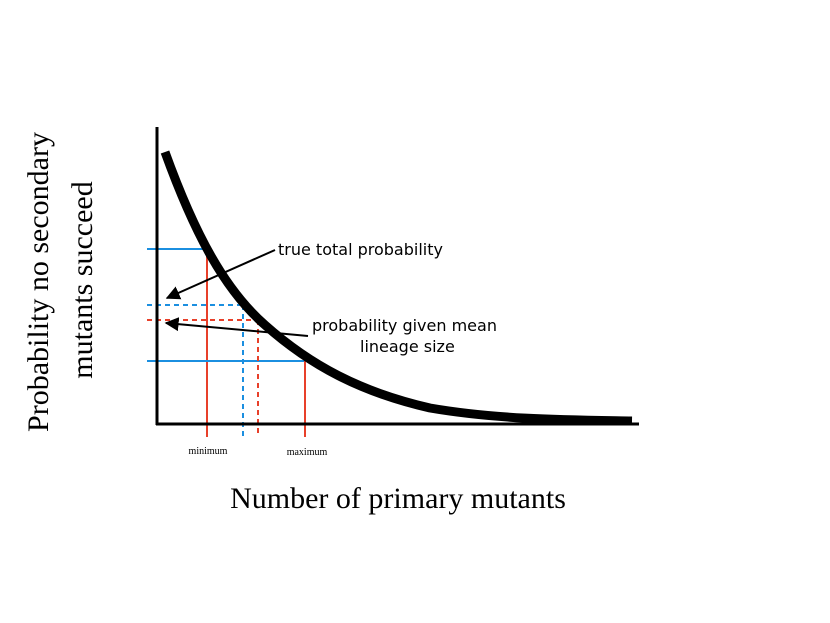  Describe the element at coordinates (82, 279) in the screenshot. I see `y-axis-label: mutants succeed` at that location.